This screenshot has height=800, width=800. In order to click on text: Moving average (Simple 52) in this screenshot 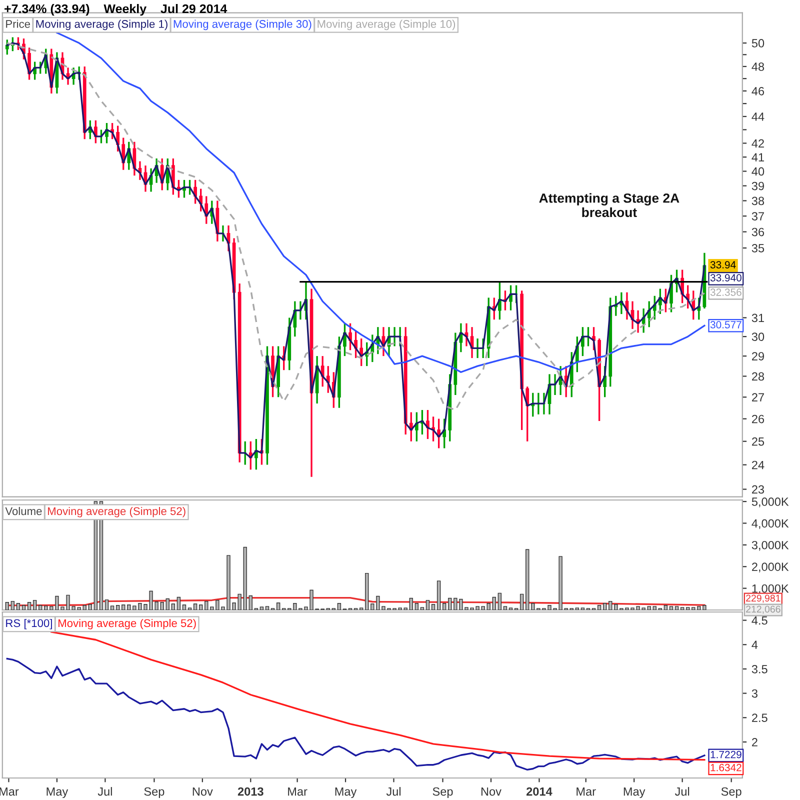, I will do `click(117, 512)`.